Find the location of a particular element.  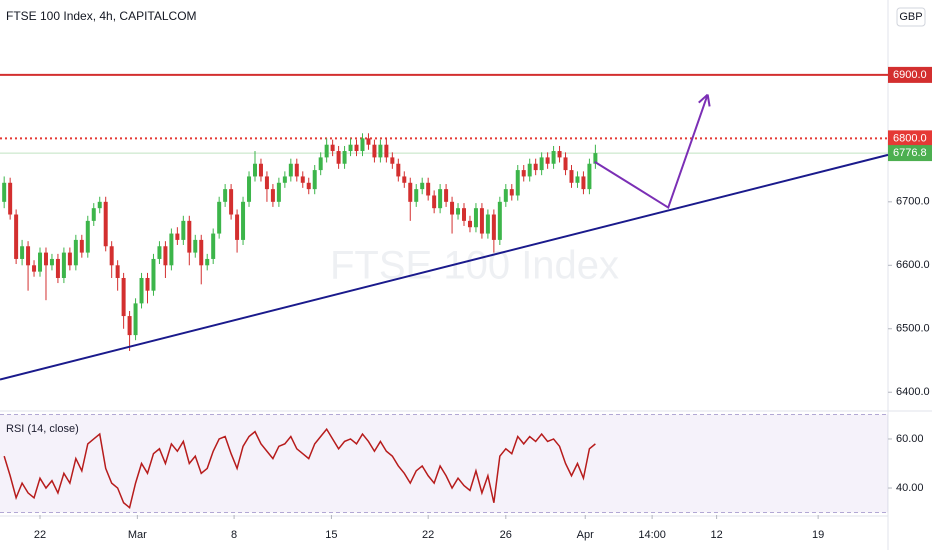

currency-box is located at coordinates (911, 17).